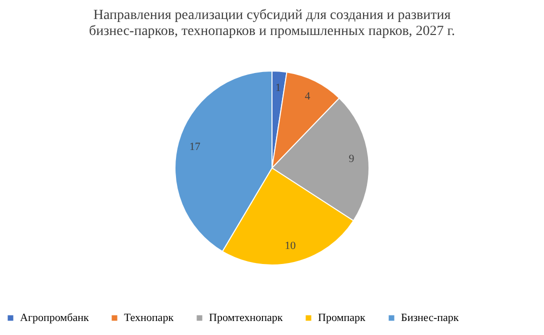 Image resolution: width=544 pixels, height=335 pixels. Describe the element at coordinates (290, 246) in the screenshot. I see `data-label: 10` at that location.